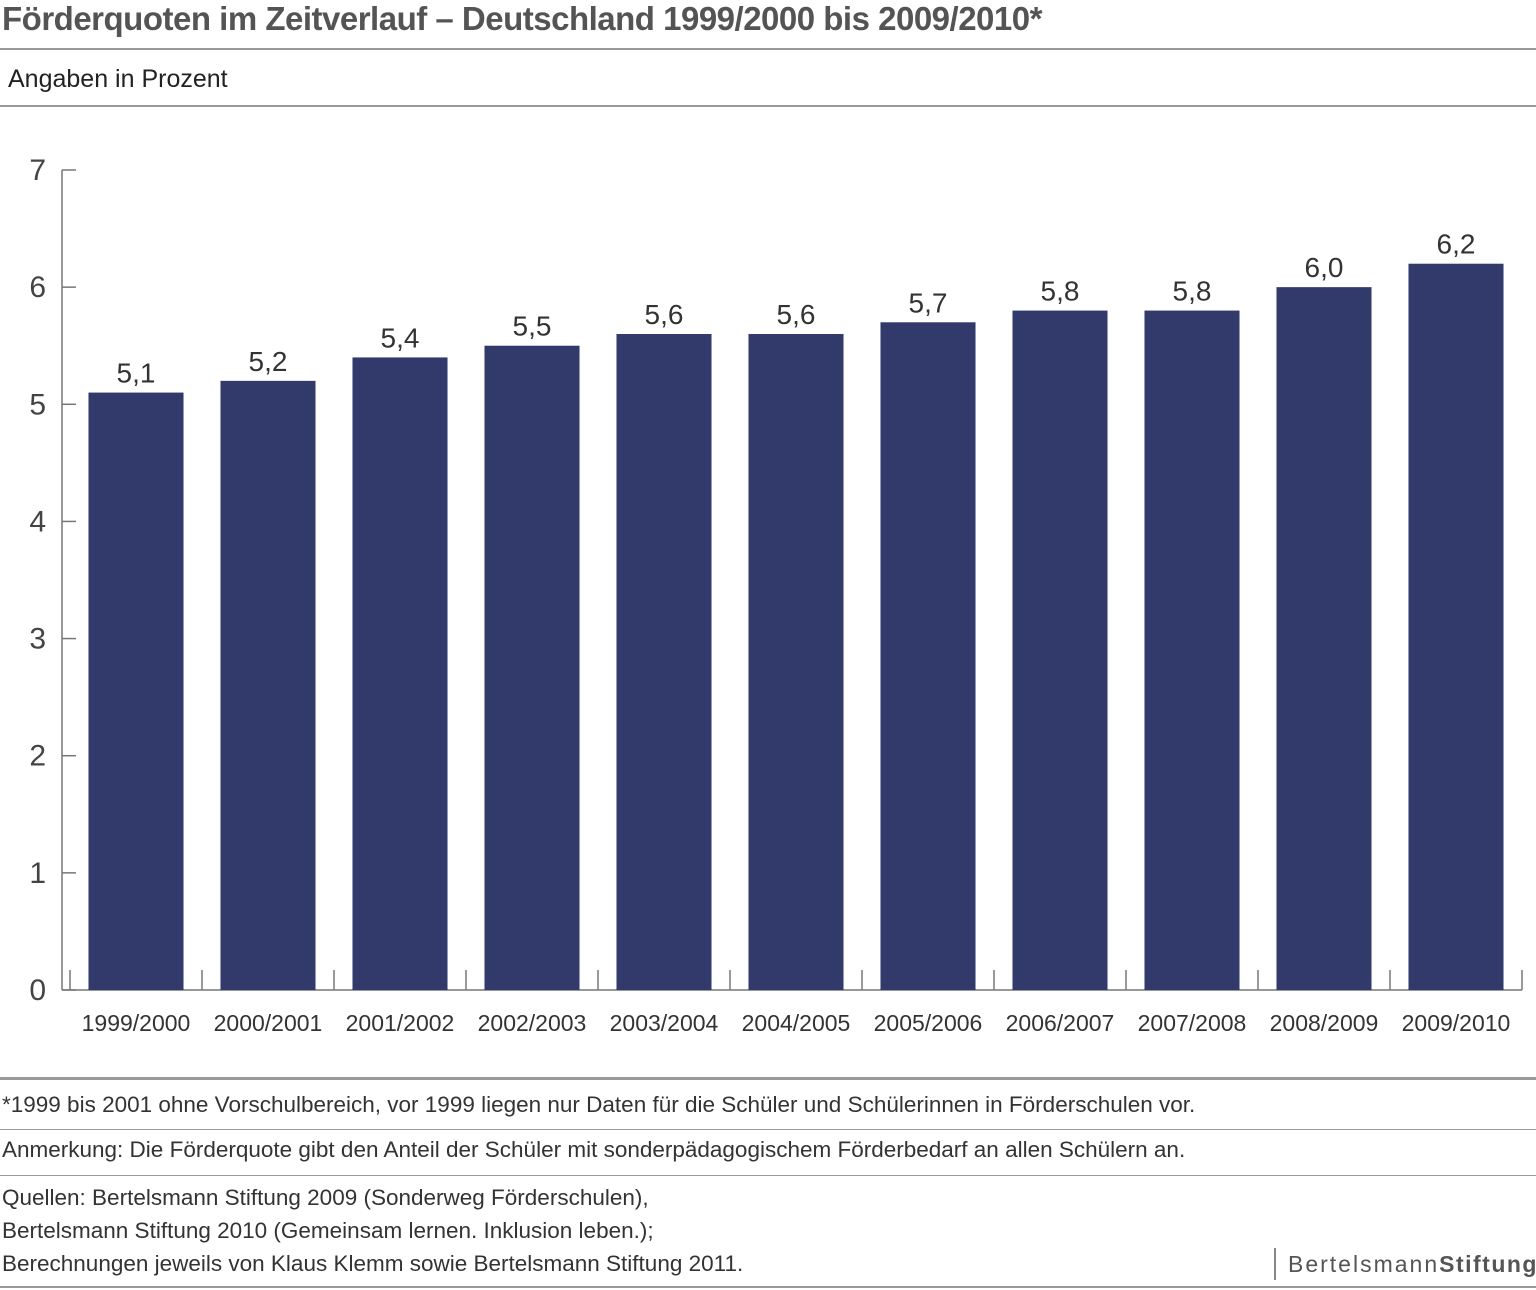  What do you see at coordinates (37, 521) in the screenshot?
I see `y-tick-label: 4` at bounding box center [37, 521].